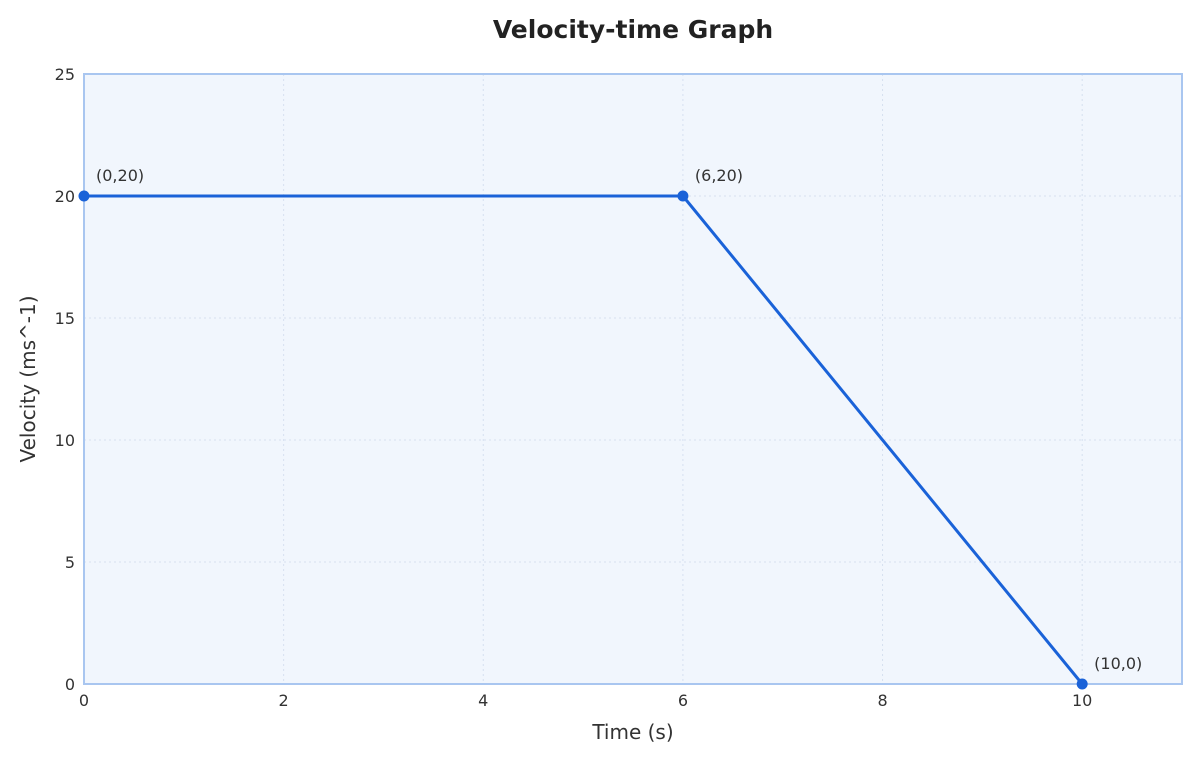  I want to click on chart-title: Velocity-time Graph, so click(633, 29).